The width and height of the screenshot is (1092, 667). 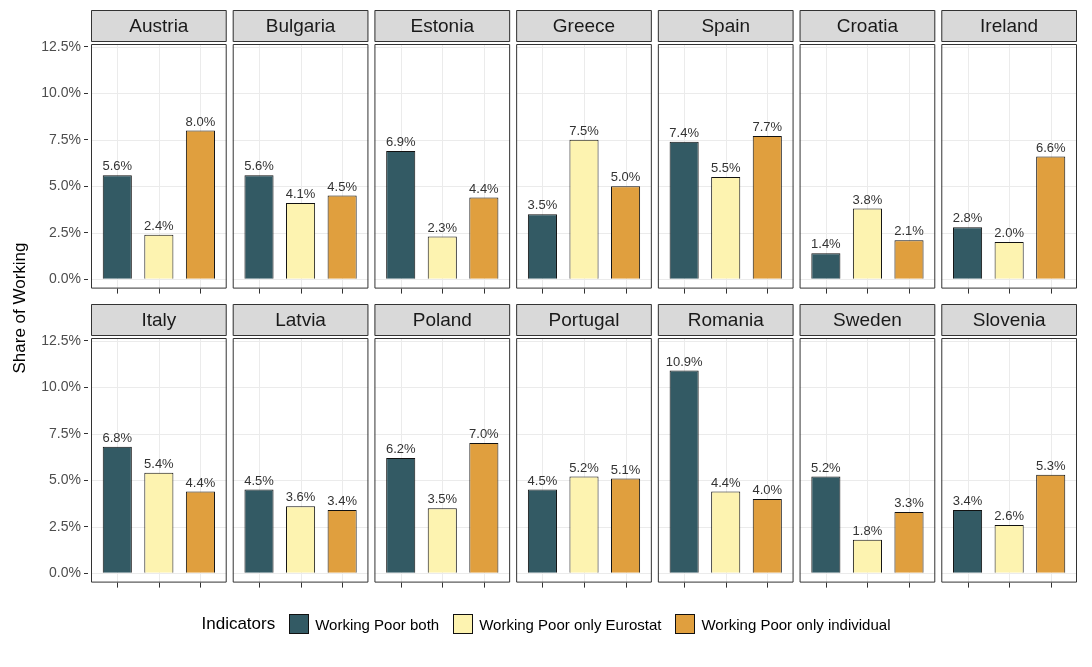 I want to click on data-label: 7.7%, so click(x=767, y=127).